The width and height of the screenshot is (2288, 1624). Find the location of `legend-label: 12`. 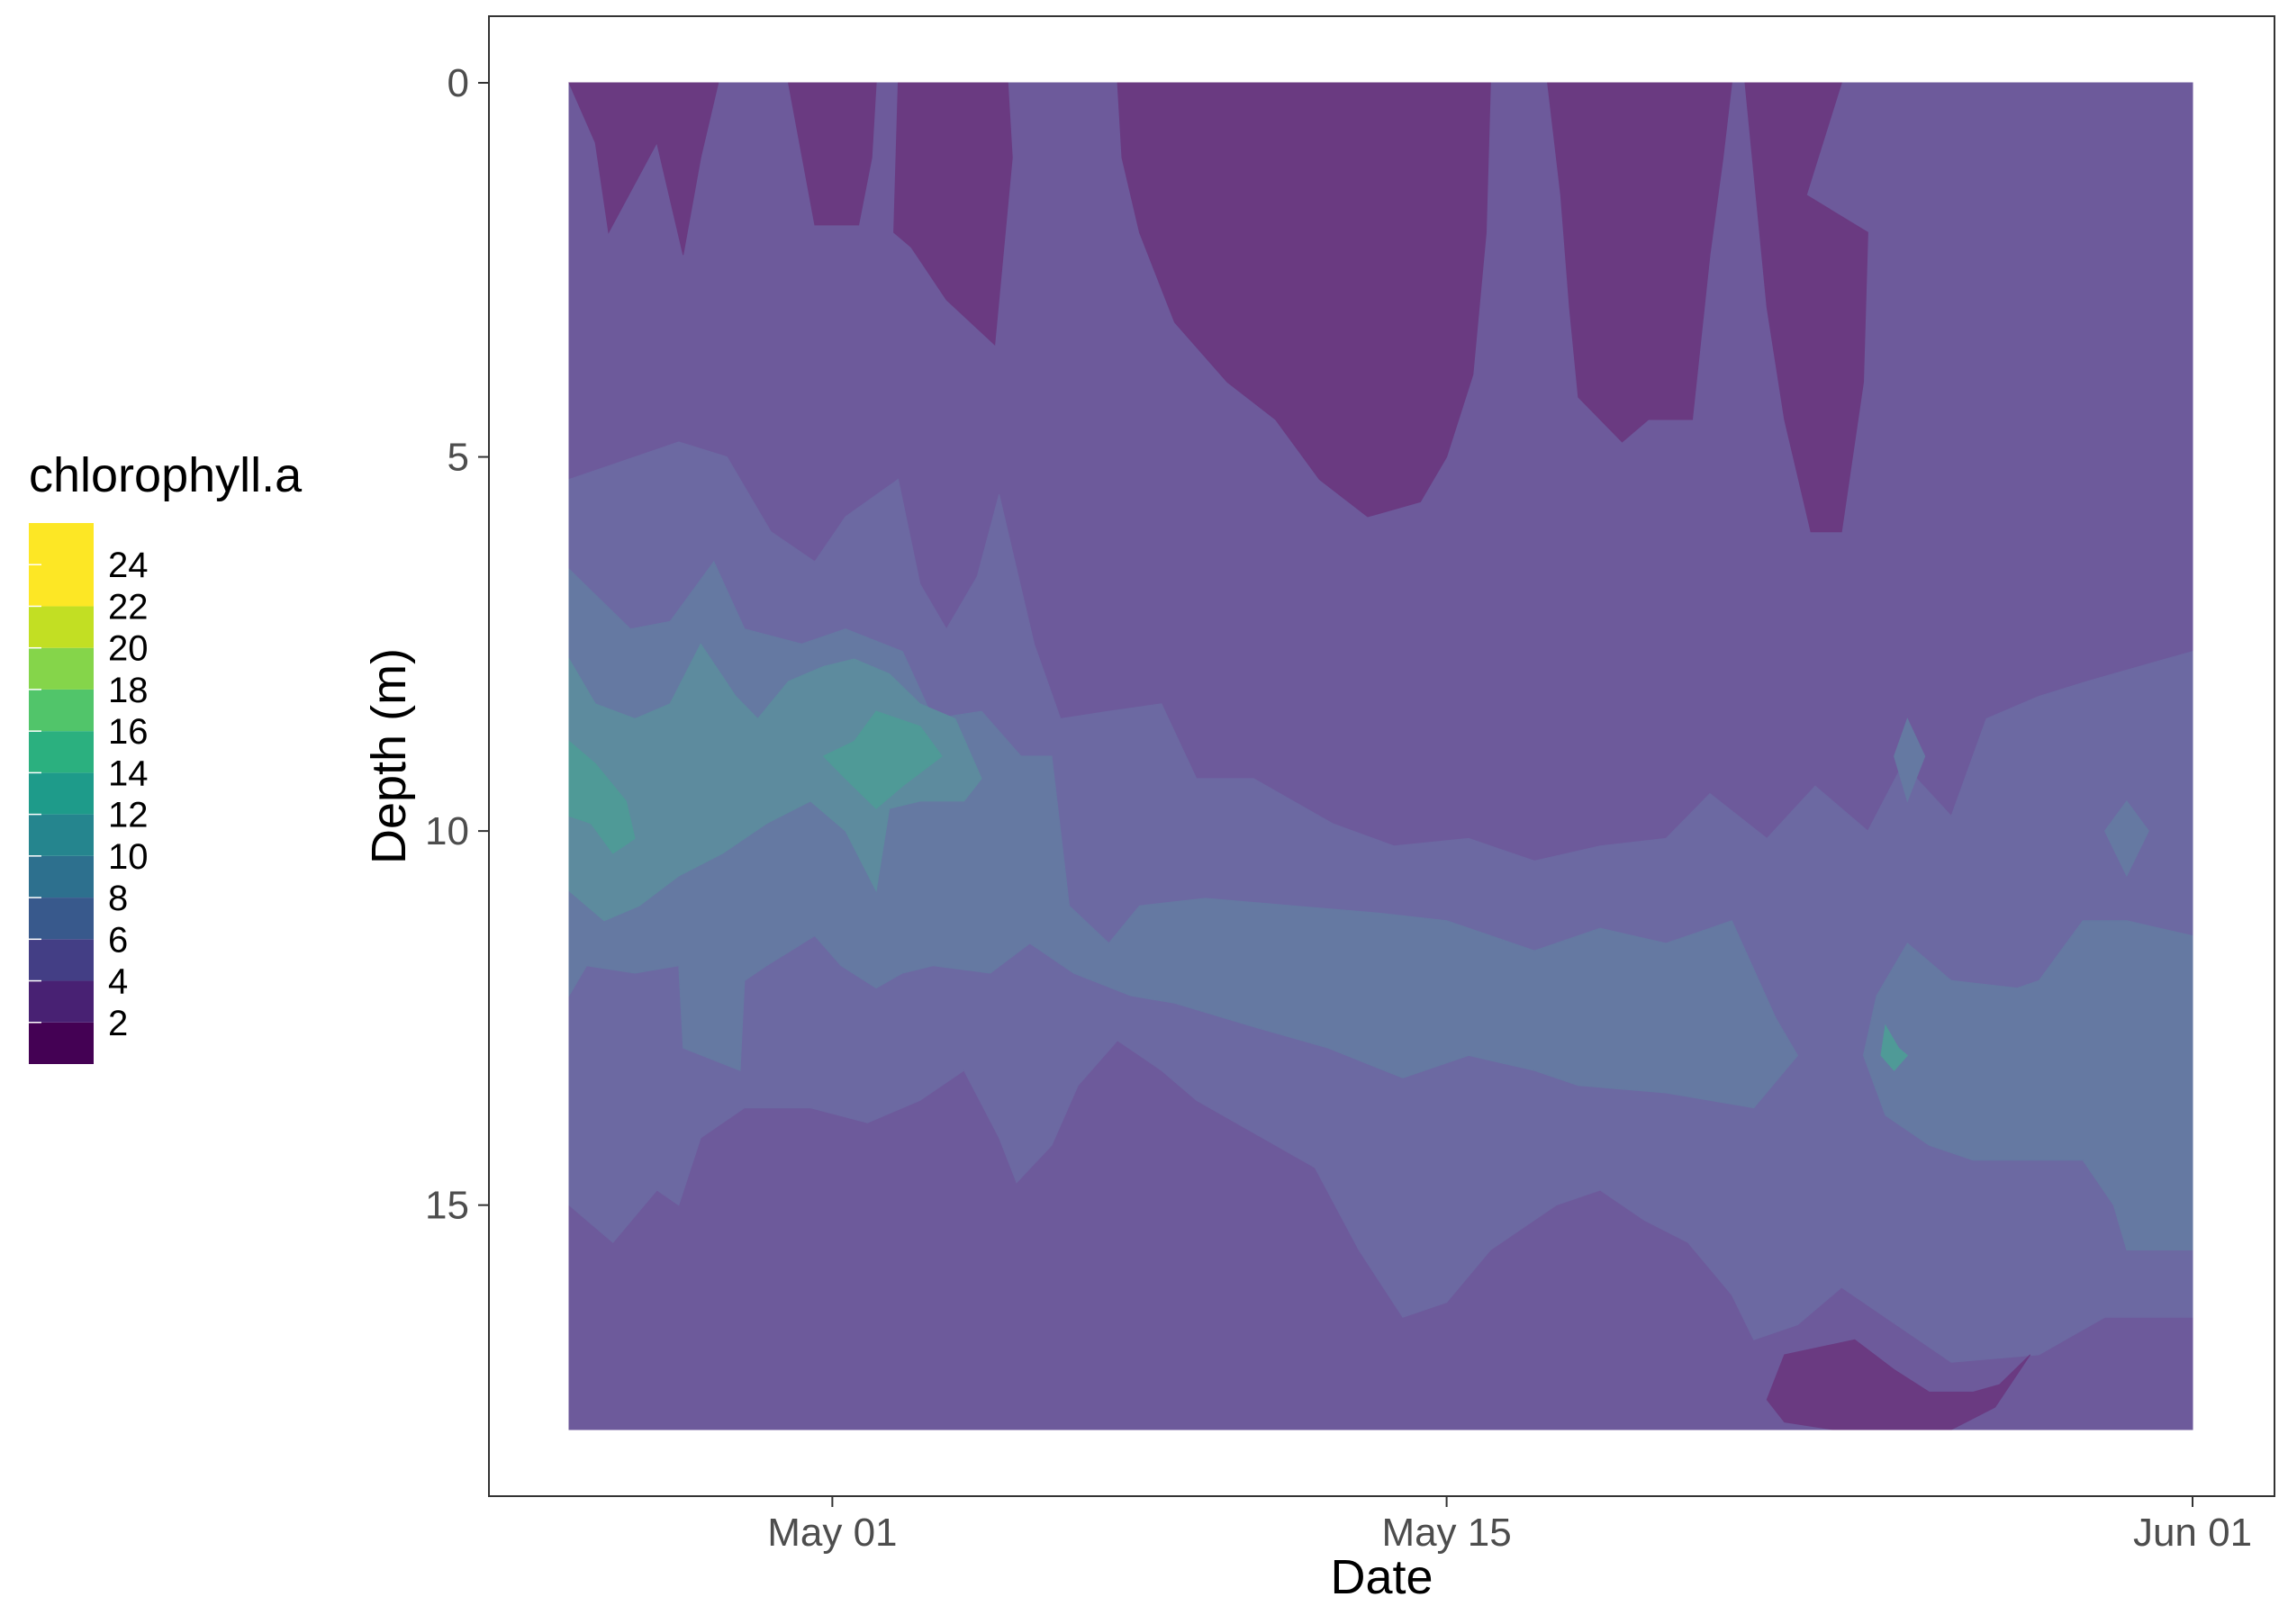

legend-label: 12 is located at coordinates (128, 815).